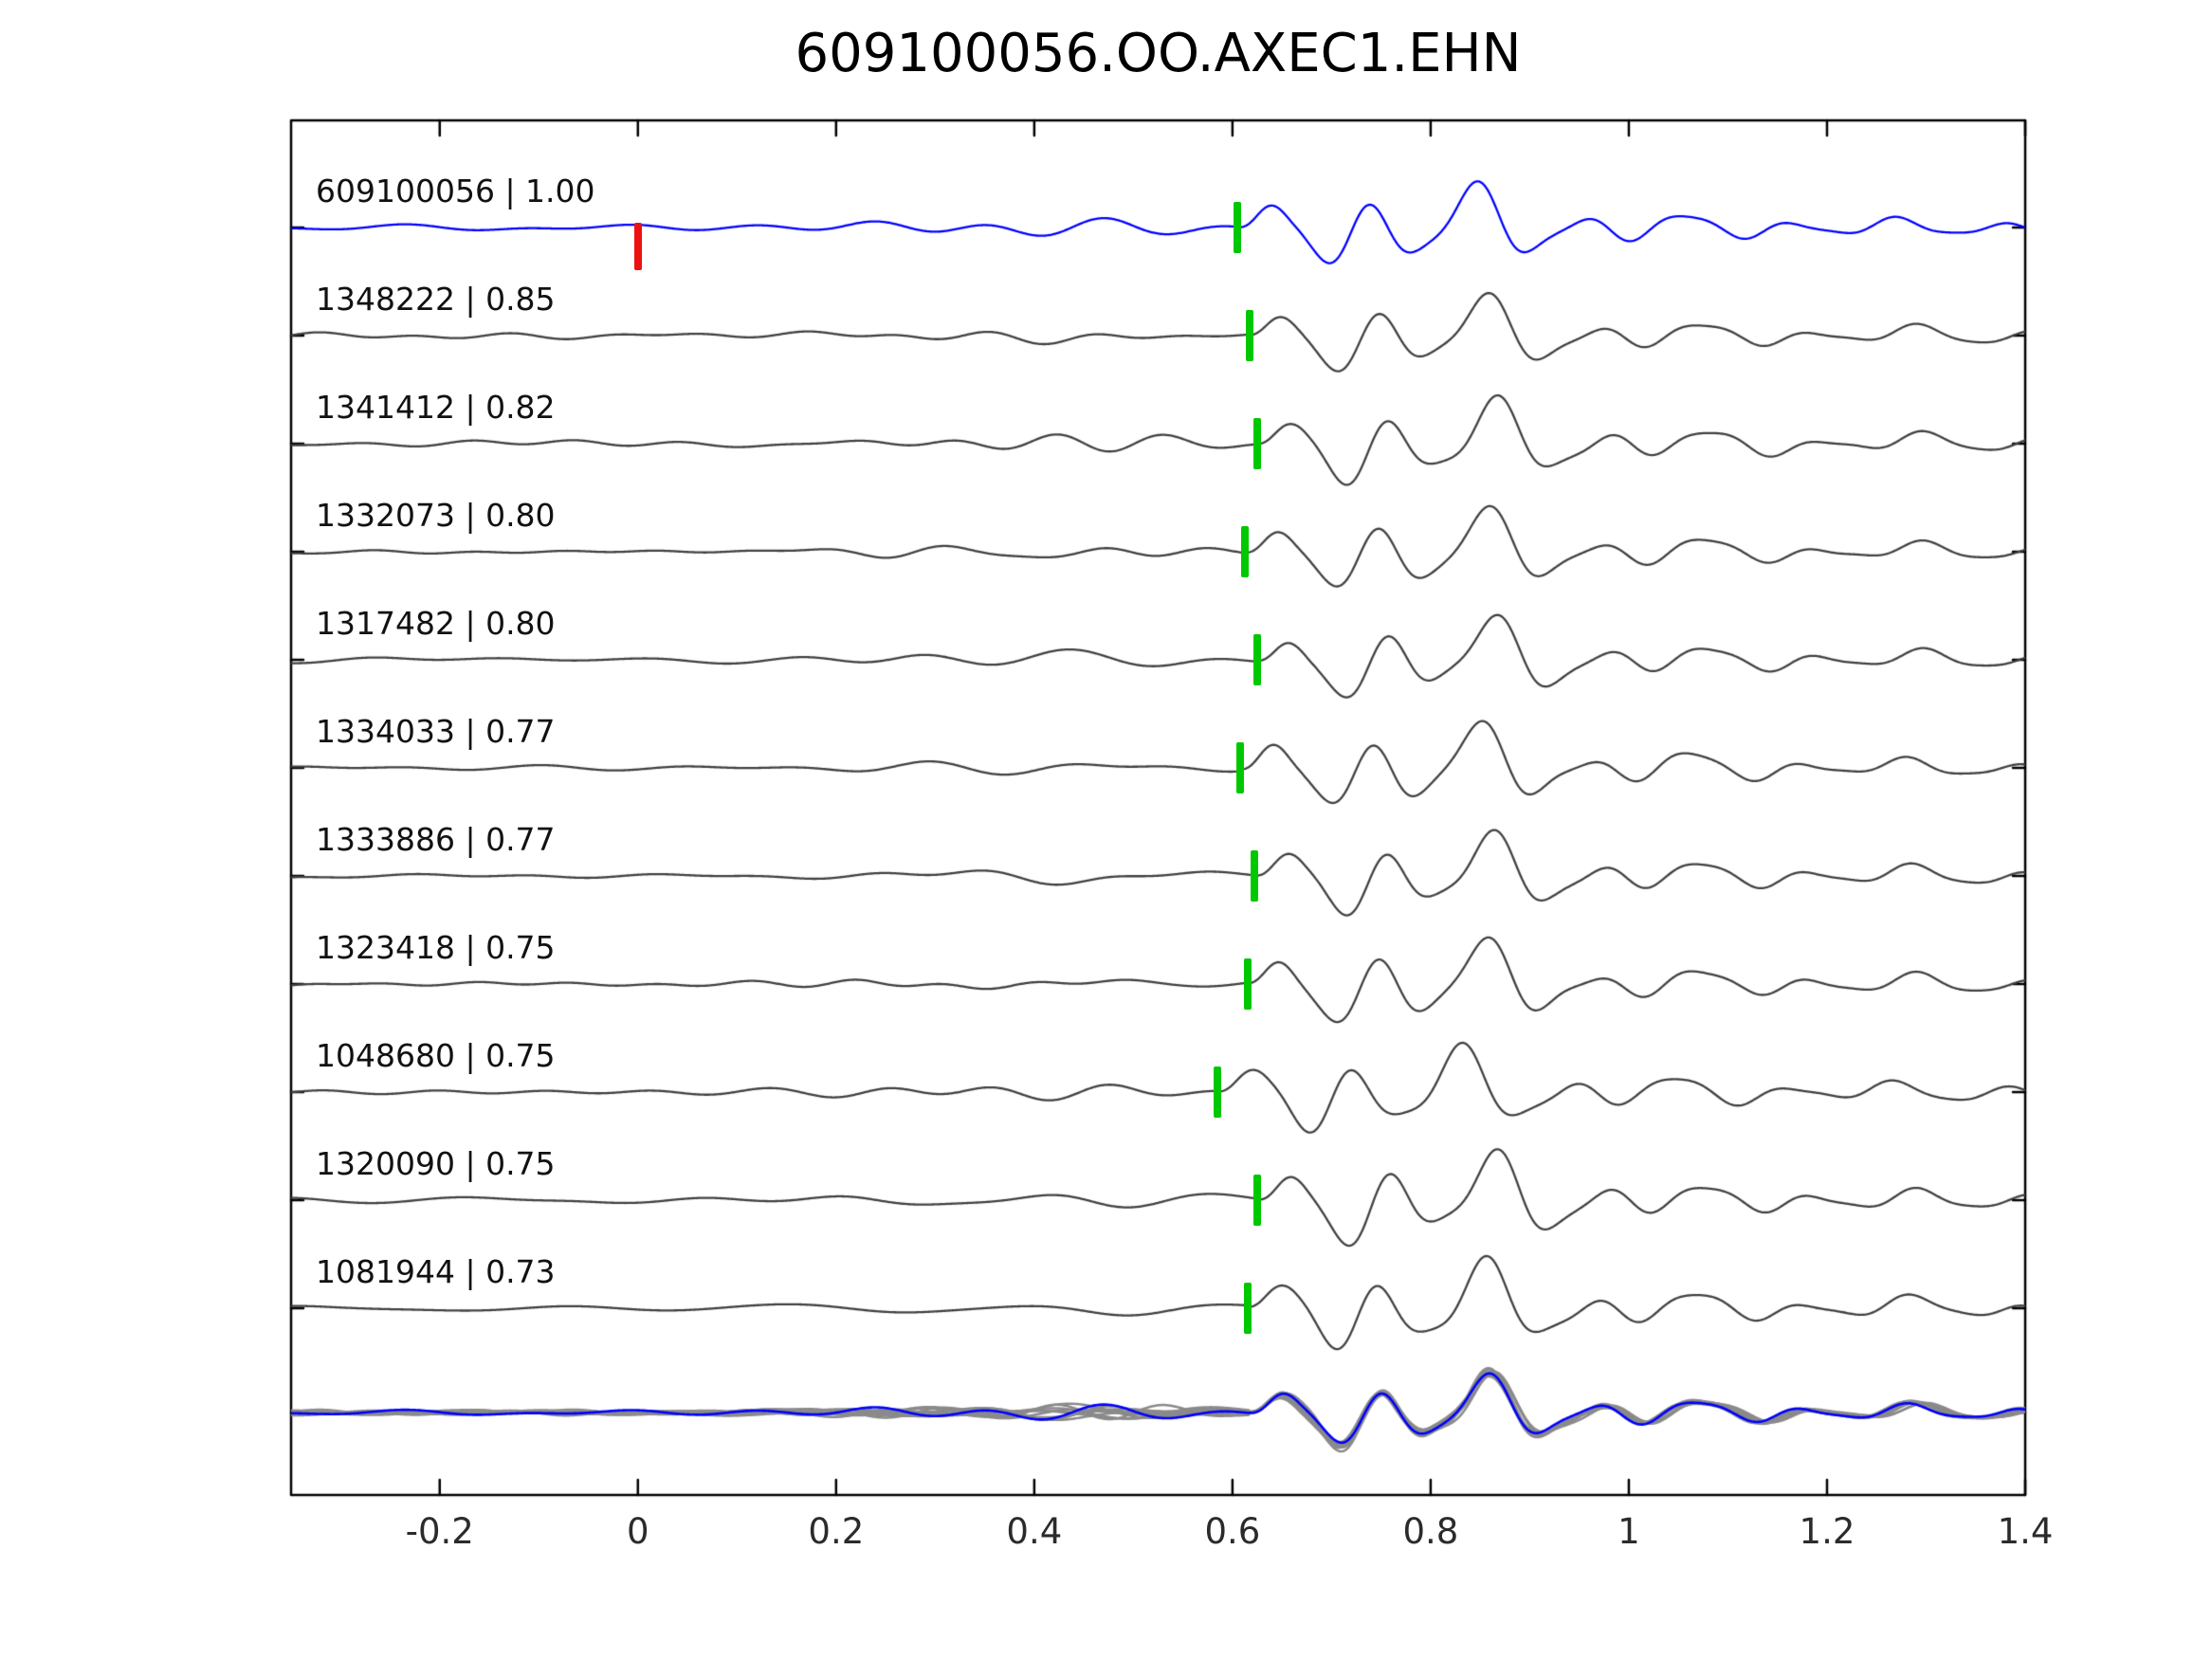 The width and height of the screenshot is (2212, 1659). What do you see at coordinates (2025, 1531) in the screenshot?
I see `x-tick-label: 1.4` at bounding box center [2025, 1531].